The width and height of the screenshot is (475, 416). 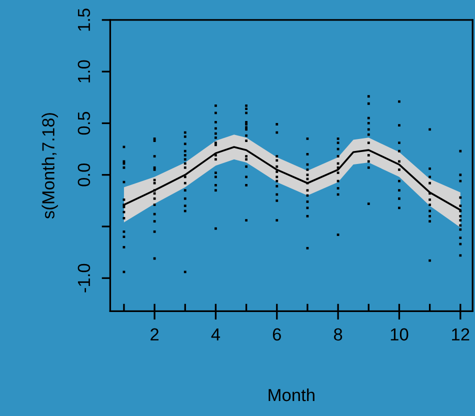 What do you see at coordinates (84, 174) in the screenshot?
I see `y-tick-label: 0.0` at bounding box center [84, 174].